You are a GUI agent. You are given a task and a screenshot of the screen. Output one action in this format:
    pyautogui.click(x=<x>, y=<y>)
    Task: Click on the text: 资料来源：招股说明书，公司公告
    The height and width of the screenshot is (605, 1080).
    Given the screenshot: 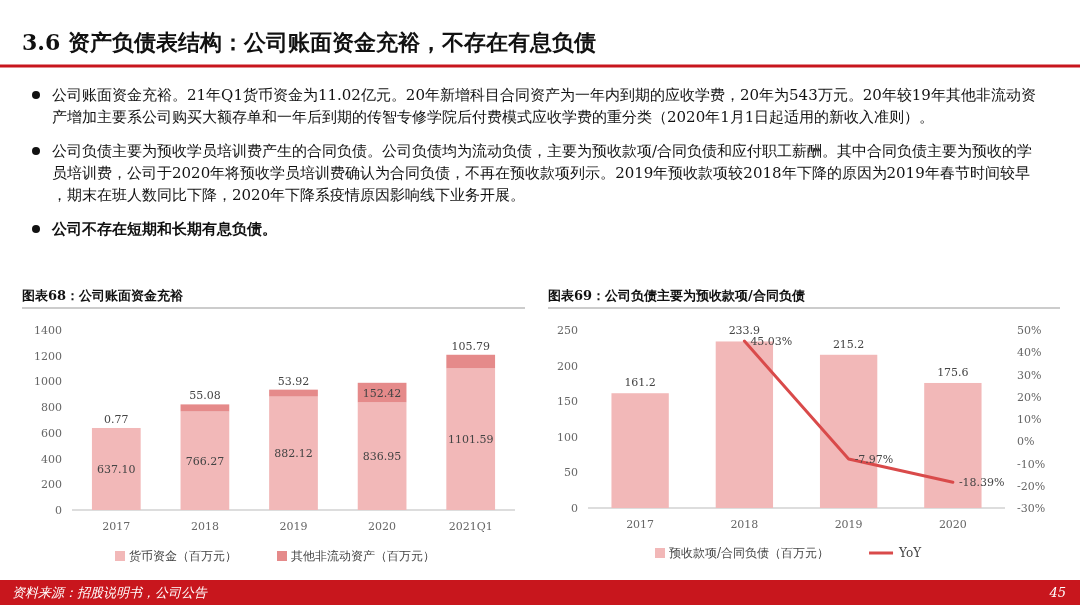 What is the action you would take?
    pyautogui.click(x=110, y=592)
    